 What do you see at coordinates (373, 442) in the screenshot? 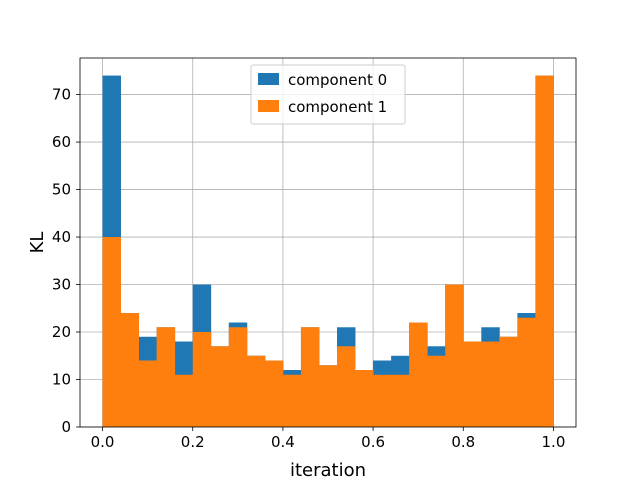
I see `x-tick-label: 0.6` at bounding box center [373, 442].